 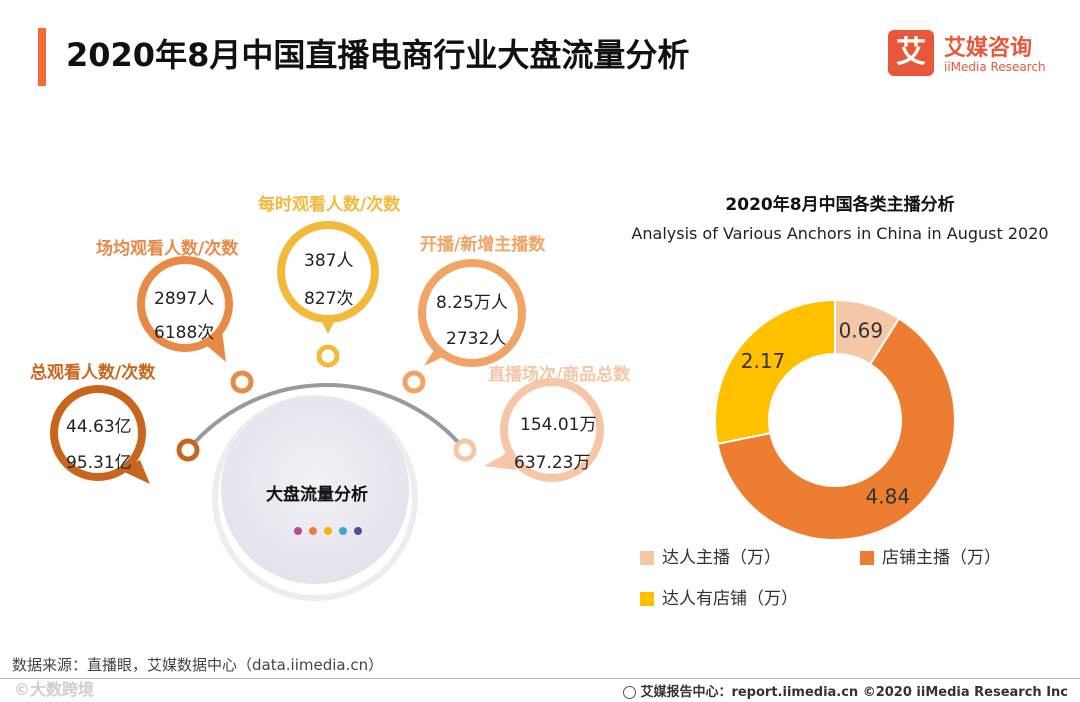 I want to click on footer-divider, so click(x=540, y=678).